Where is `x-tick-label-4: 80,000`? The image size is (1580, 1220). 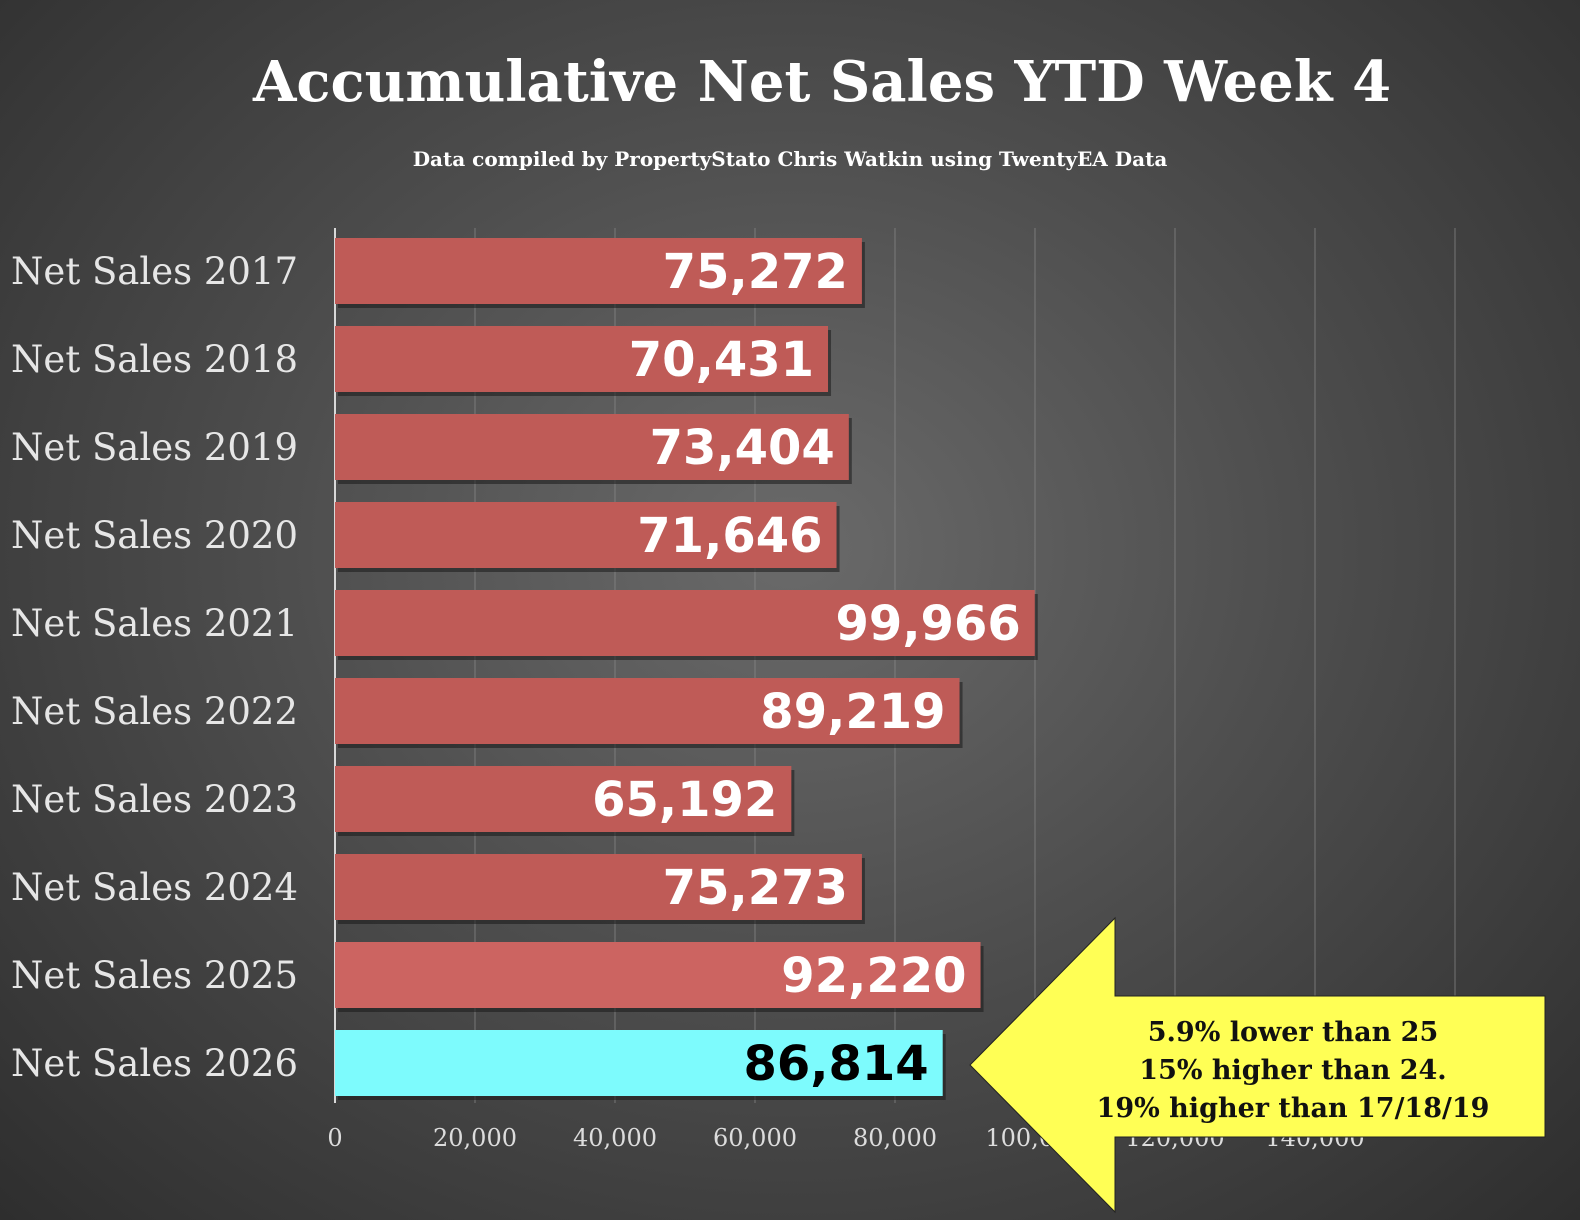
x-tick-label-4: 80,000 is located at coordinates (895, 1138).